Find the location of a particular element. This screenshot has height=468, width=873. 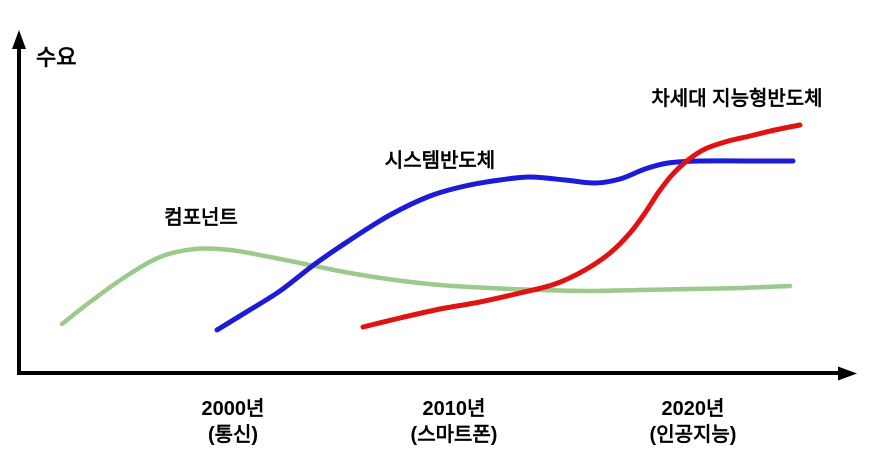

series-label-component: 컴포넌트 is located at coordinates (201, 217).